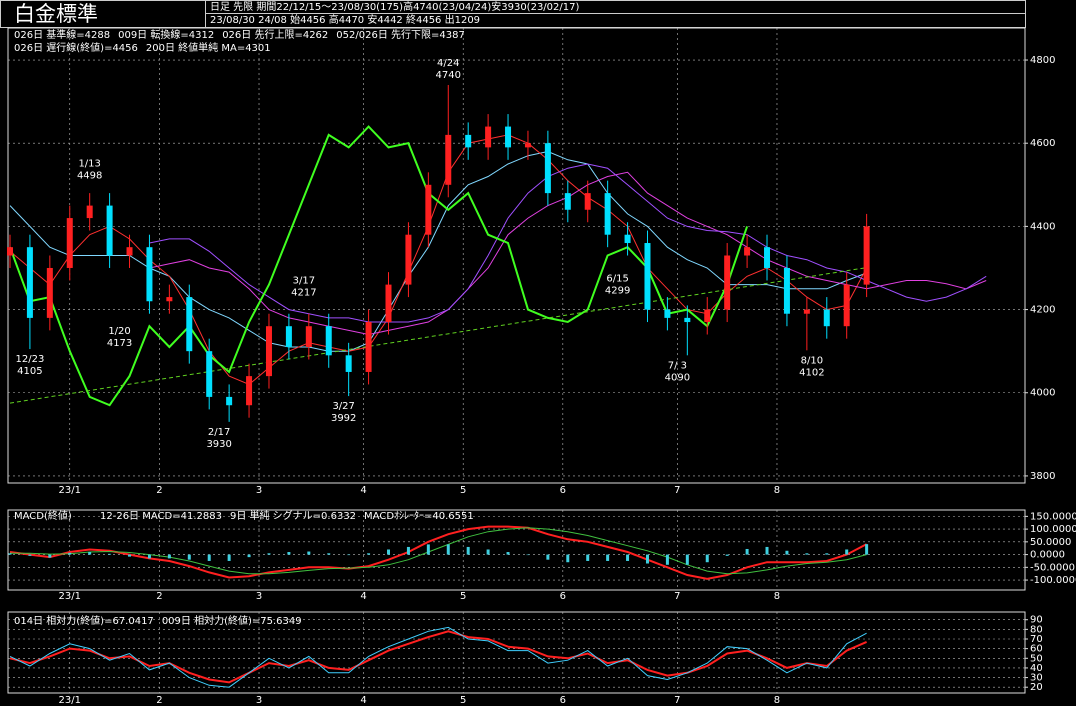  What do you see at coordinates (1036, 658) in the screenshot?
I see `y-tick-label: 50` at bounding box center [1036, 658].